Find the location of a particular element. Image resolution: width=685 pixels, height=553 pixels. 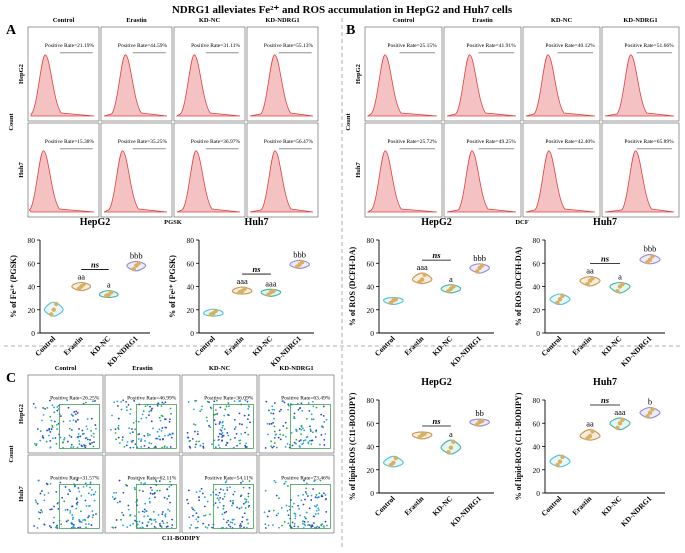

histogram-curve is located at coordinates (281, 85).